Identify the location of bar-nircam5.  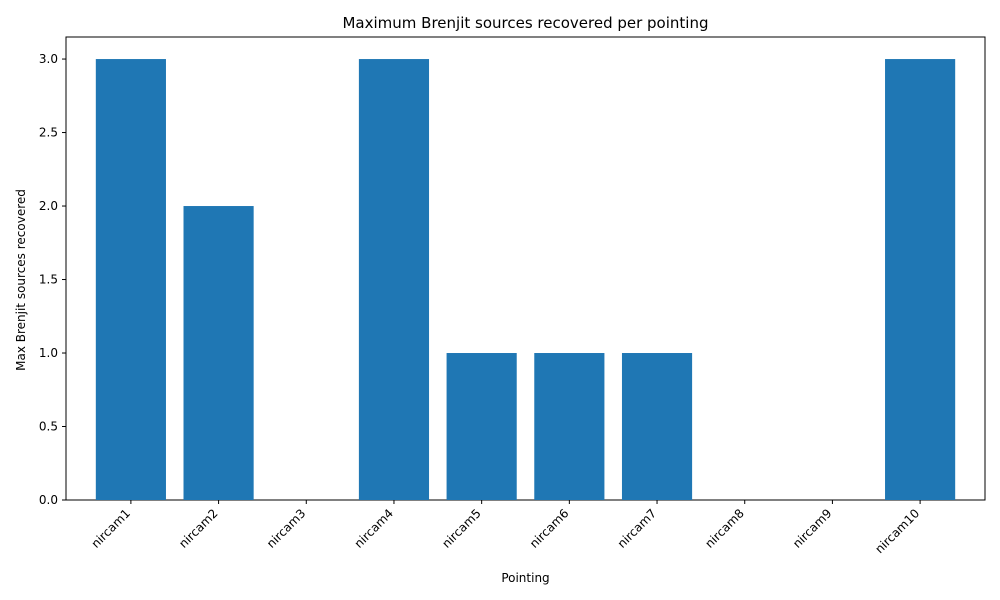
(481, 426).